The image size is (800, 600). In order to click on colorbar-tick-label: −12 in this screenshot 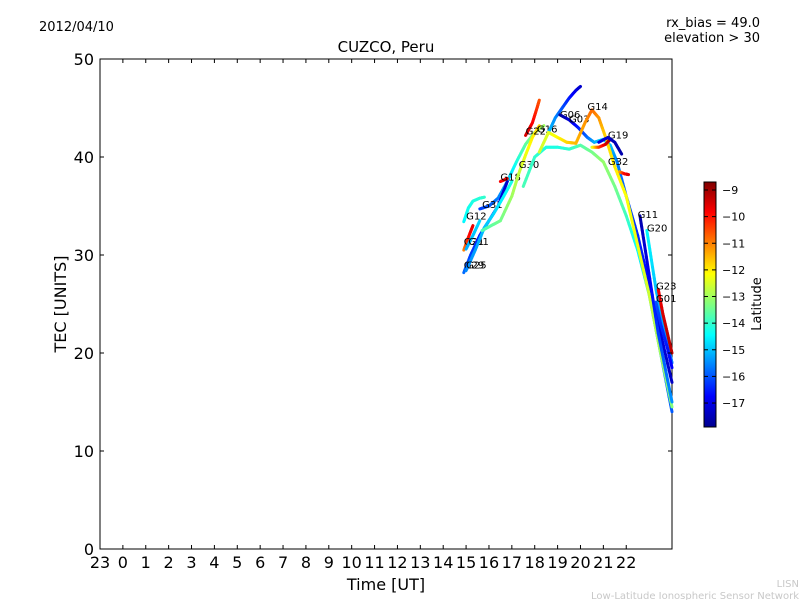, I will do `click(733, 270)`.